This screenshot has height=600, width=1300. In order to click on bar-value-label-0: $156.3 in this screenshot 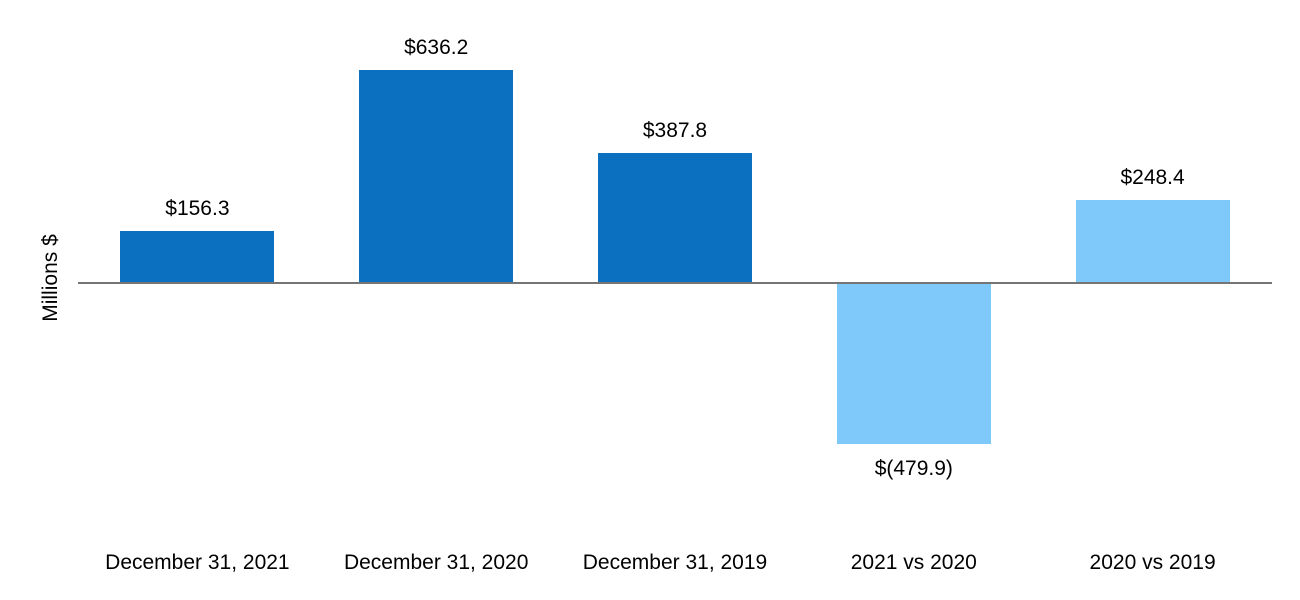, I will do `click(197, 208)`.